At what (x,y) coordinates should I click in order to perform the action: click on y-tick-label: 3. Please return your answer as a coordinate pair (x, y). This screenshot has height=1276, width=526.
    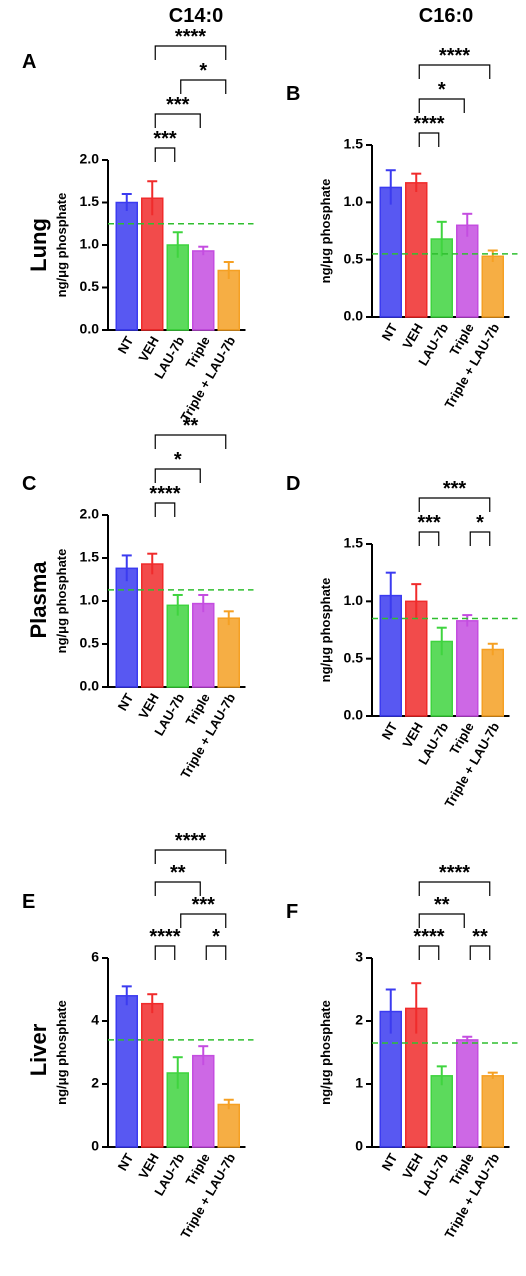
    Looking at the image, I should click on (359, 957).